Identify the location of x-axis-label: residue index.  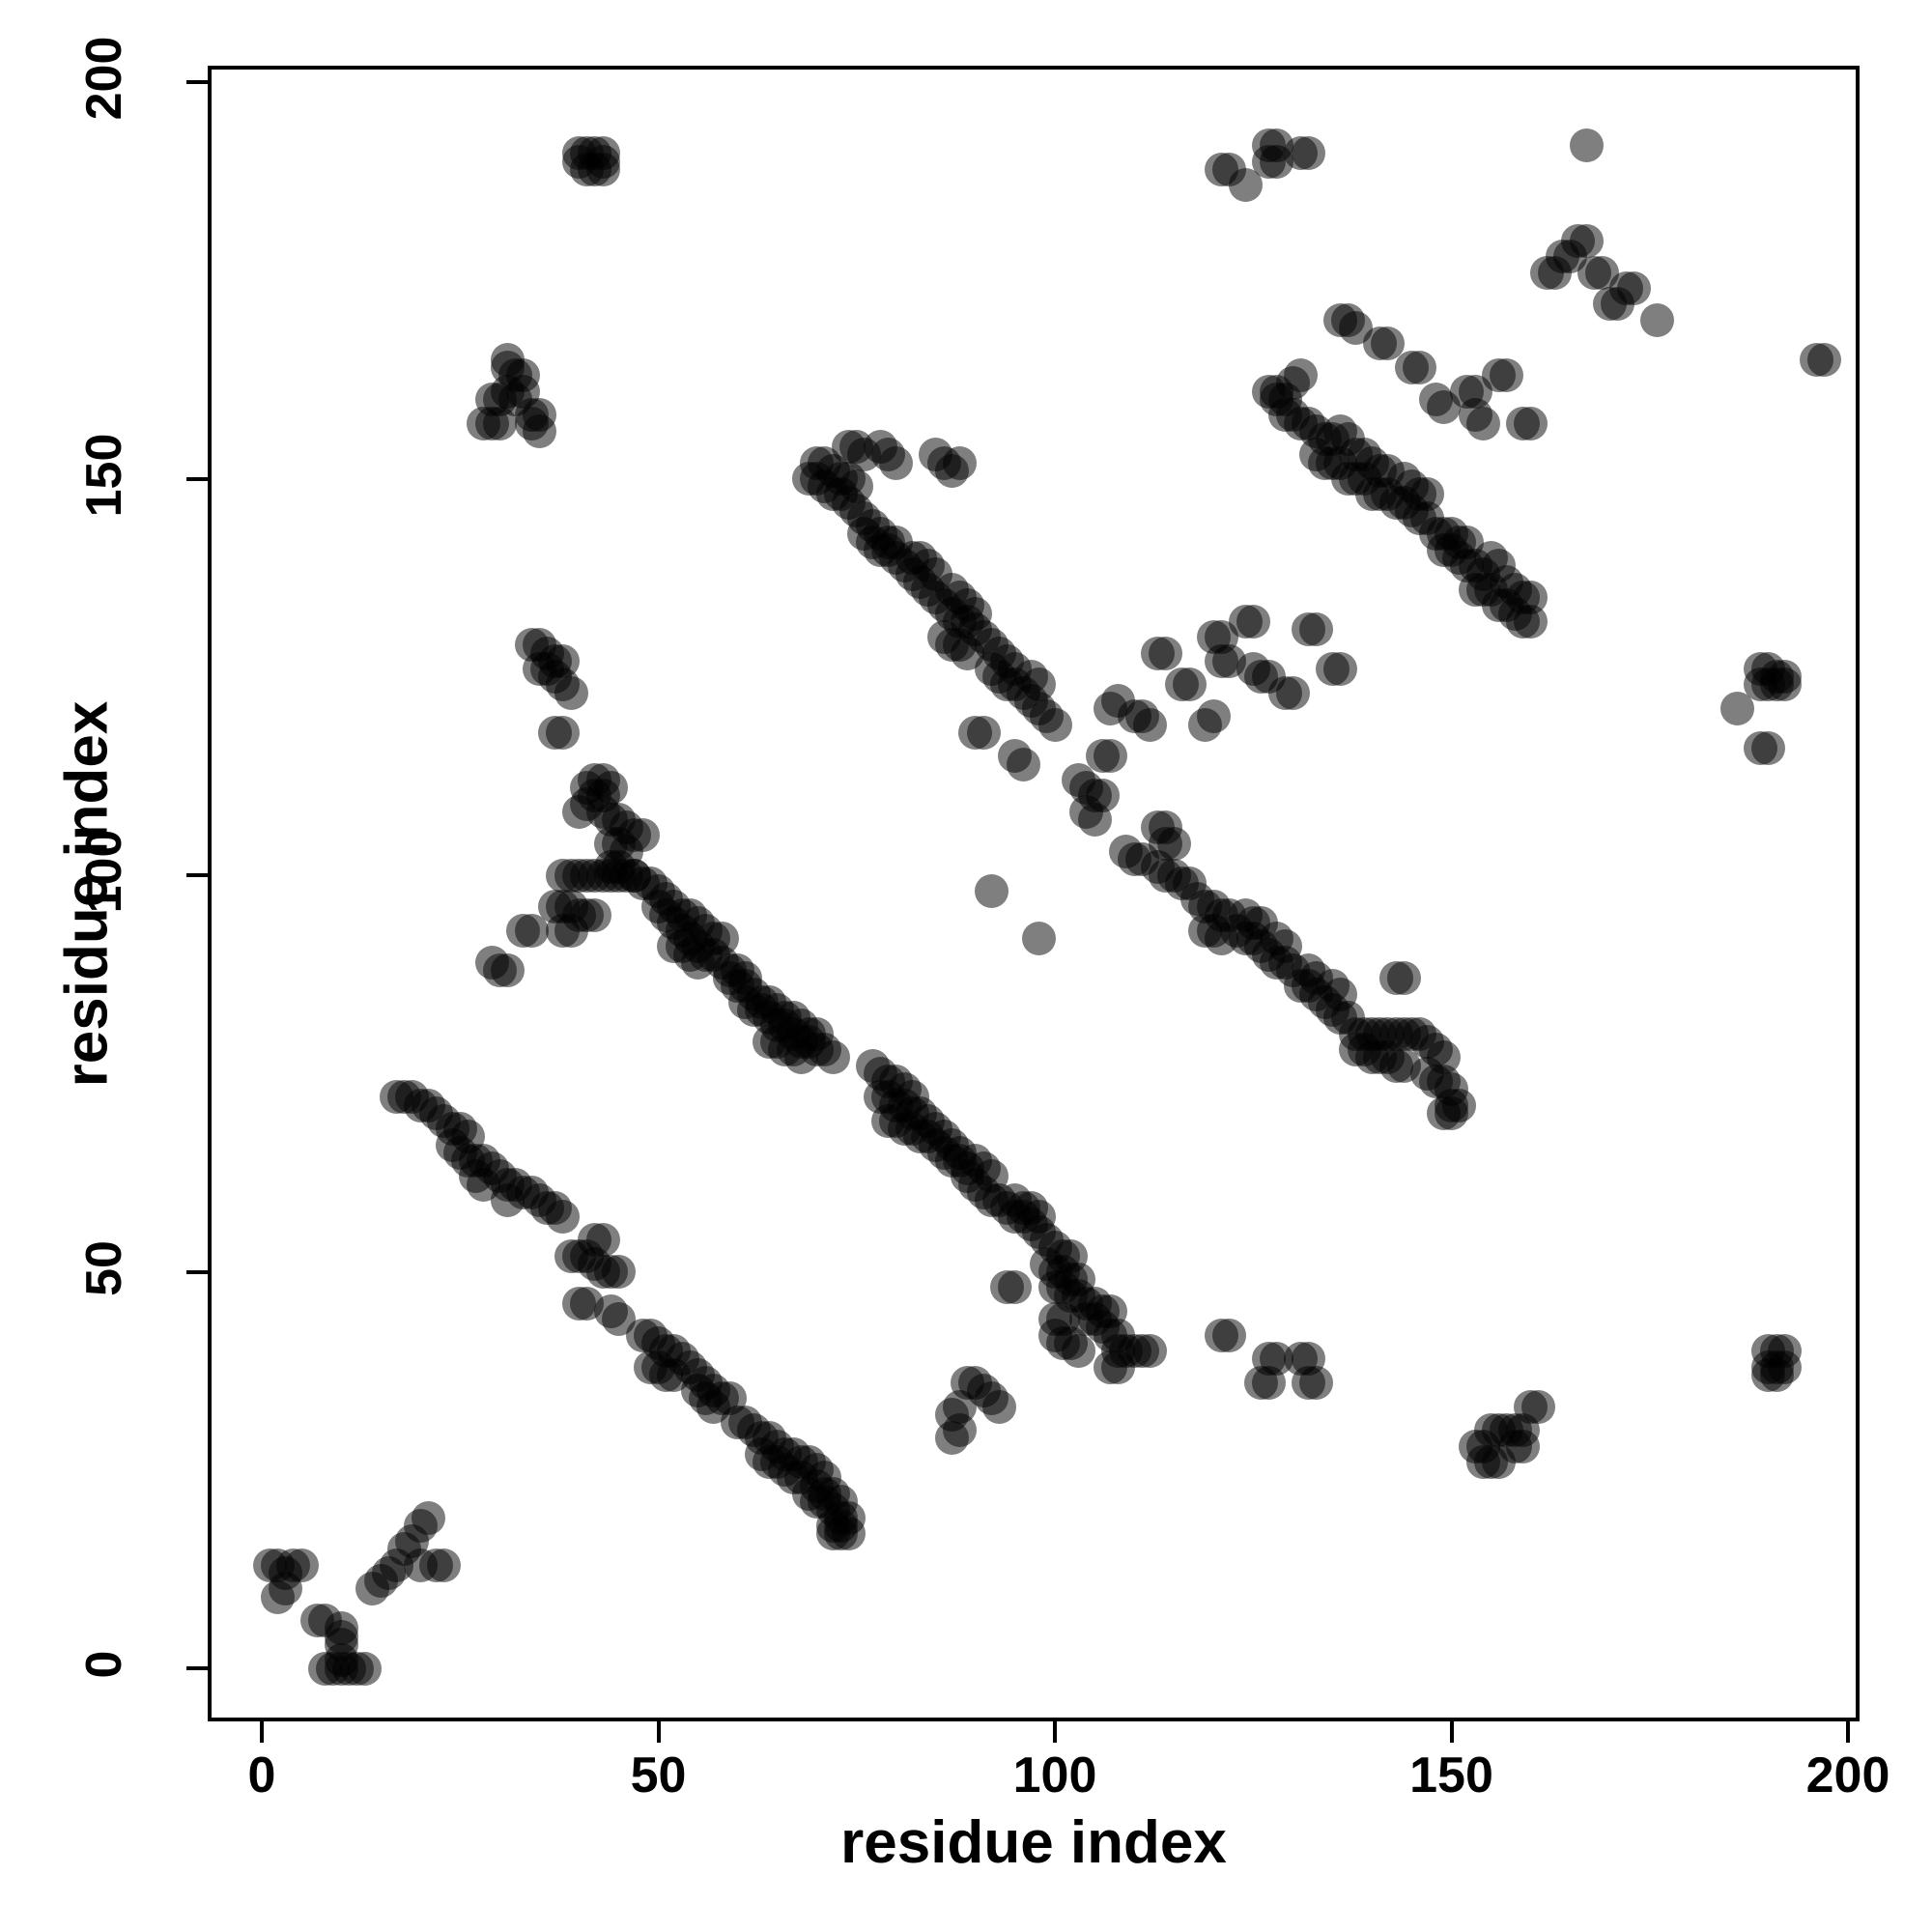
(1033, 1842).